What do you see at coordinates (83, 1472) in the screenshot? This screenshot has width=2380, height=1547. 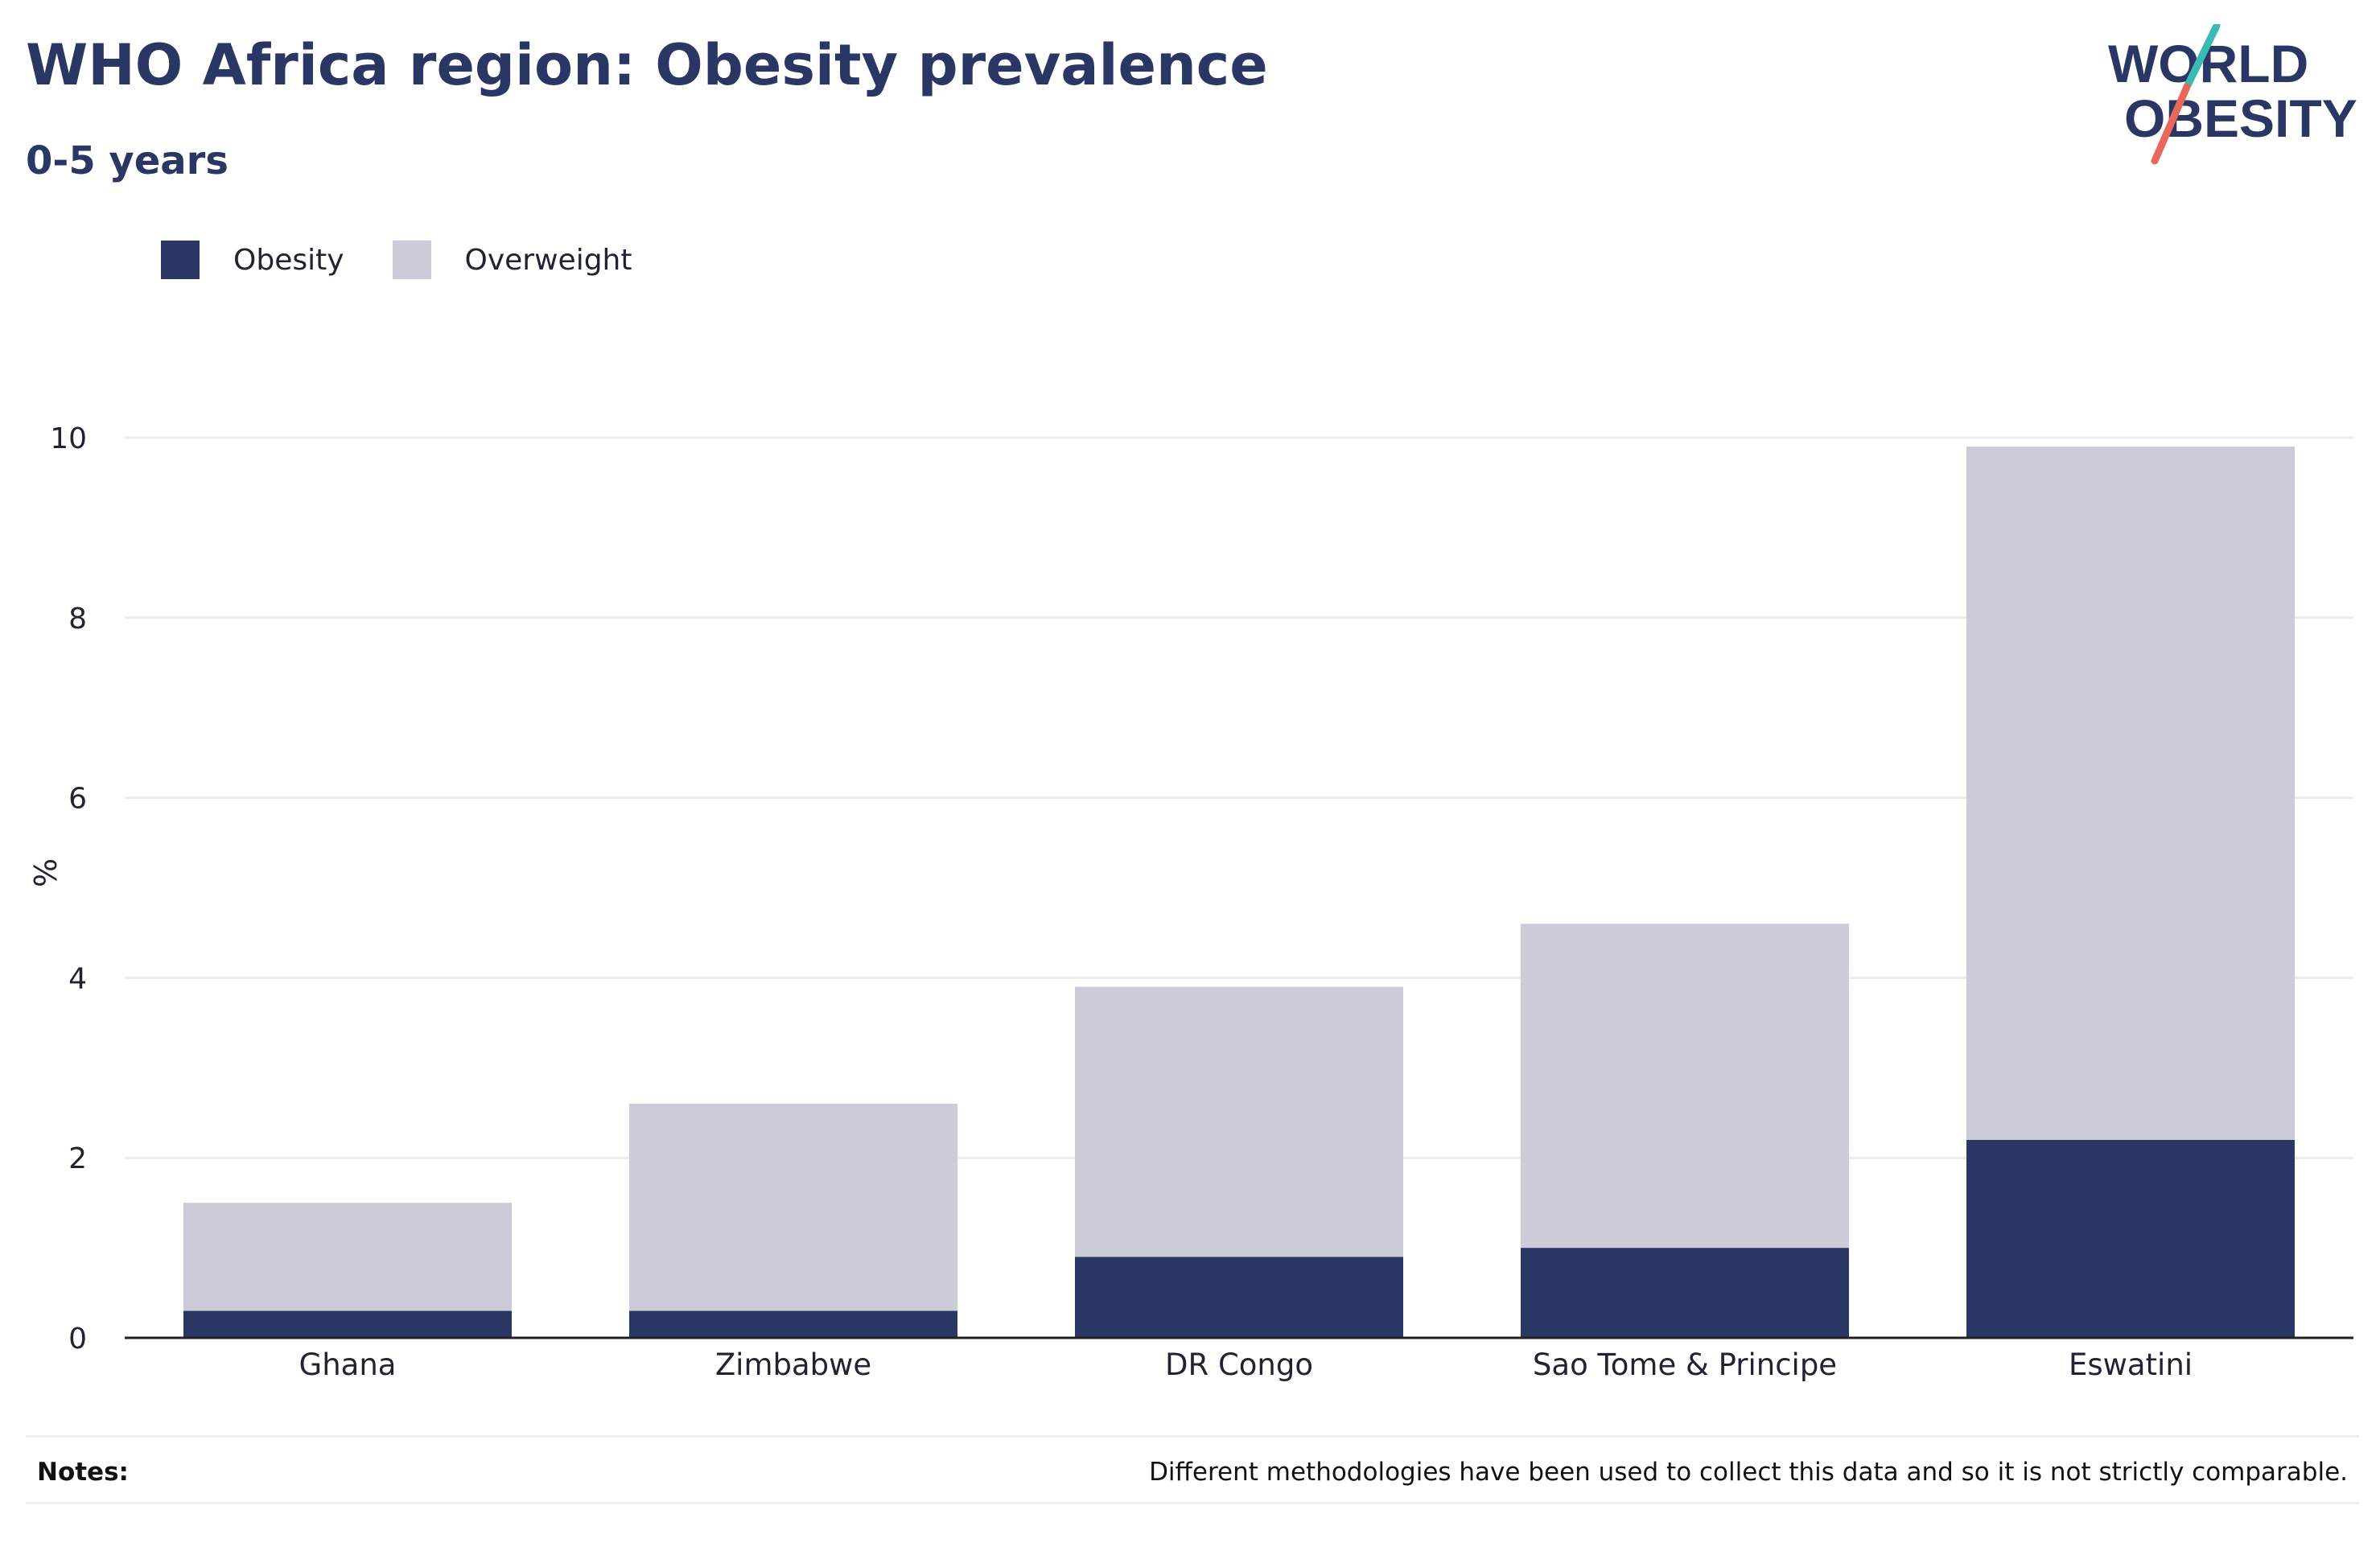 I see `notes-label: Notes:` at bounding box center [83, 1472].